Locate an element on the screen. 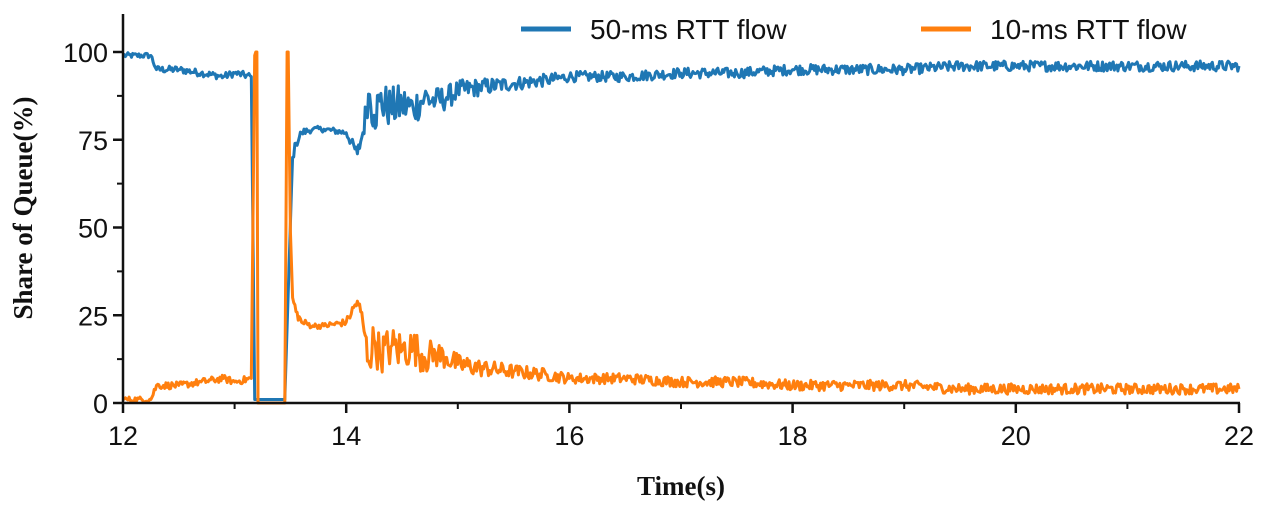  legend: 50-ms RTT flow 10-ms RTT flow is located at coordinates (854, 29).